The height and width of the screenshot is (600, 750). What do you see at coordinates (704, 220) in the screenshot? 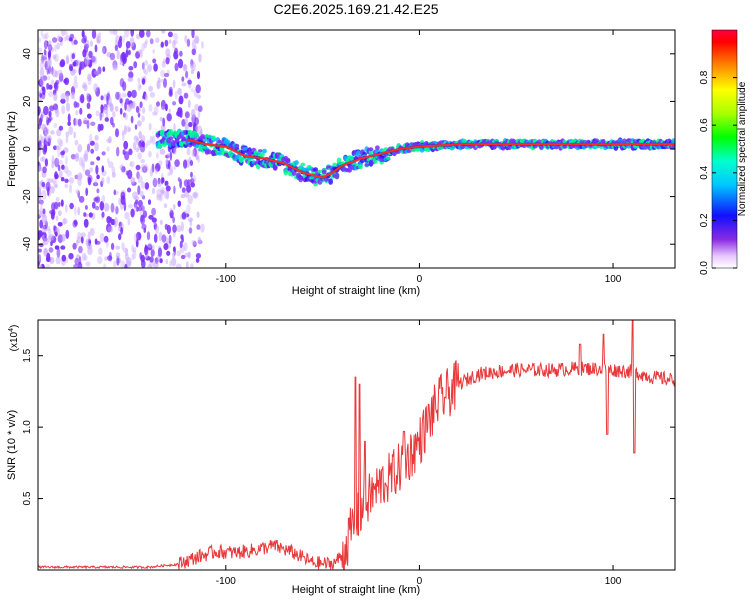
I see `colorbar-tick-label: 0.2` at bounding box center [704, 220].